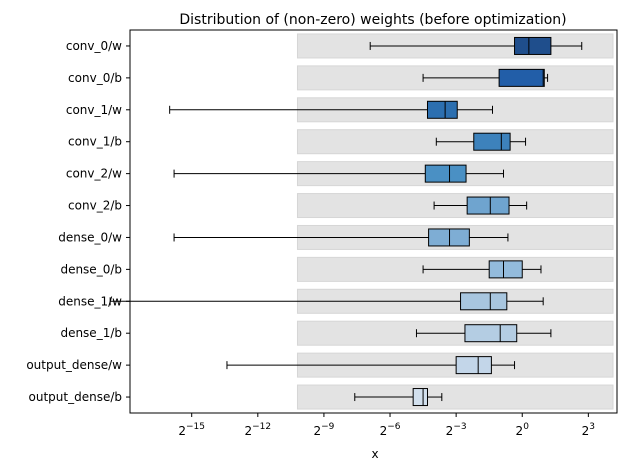 This screenshot has width=630, height=470. I want to click on x-axis: 2−15 2−12 2−9 2−6 2−3 20 23, so click(386, 425).